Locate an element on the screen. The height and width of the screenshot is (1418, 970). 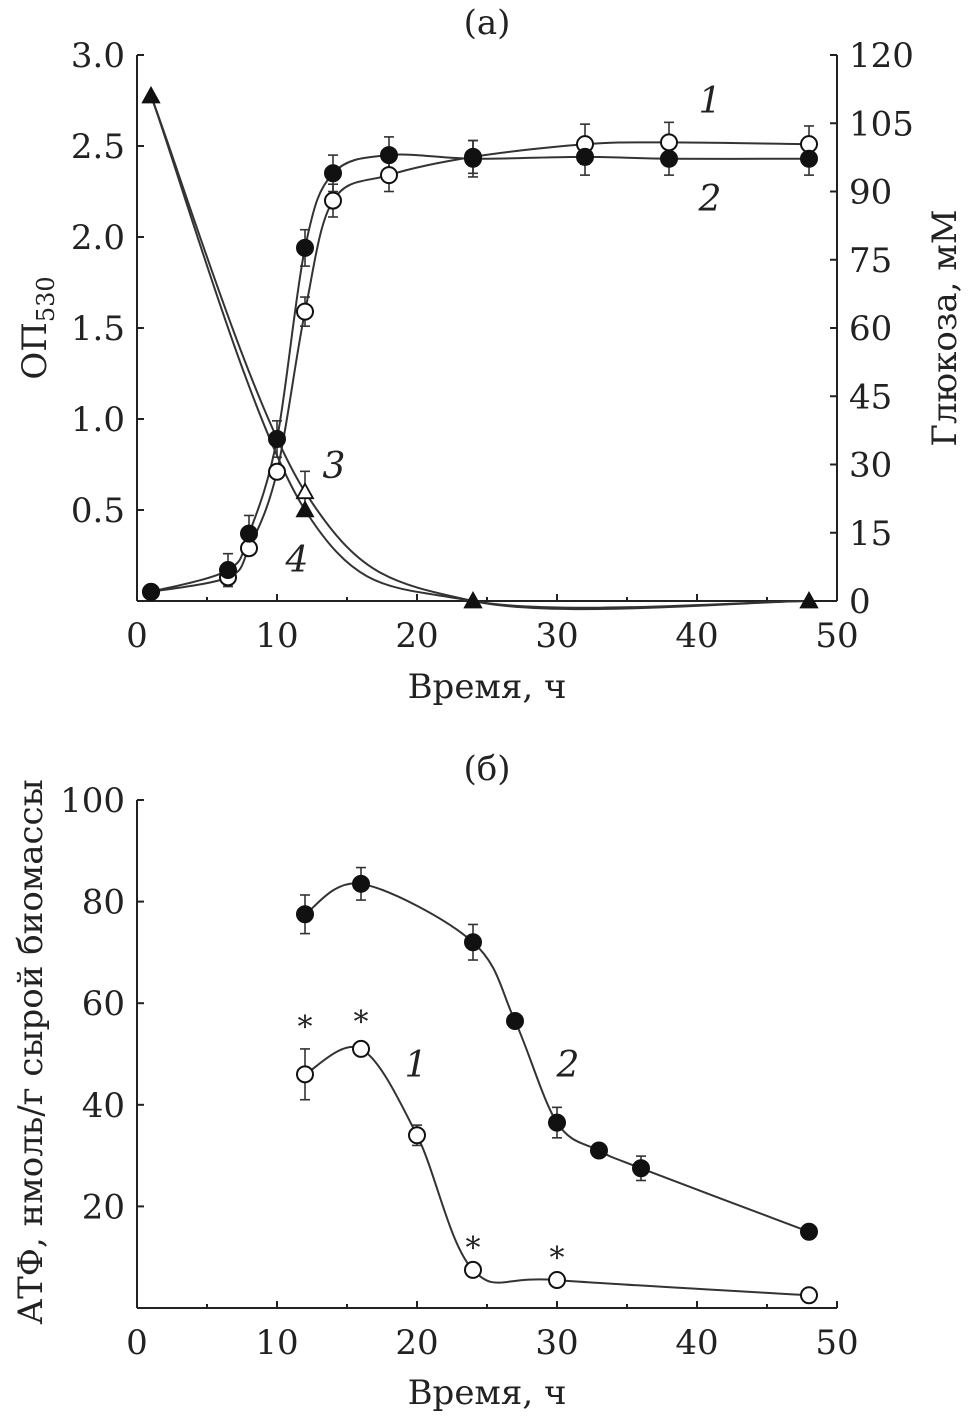
panel-b-x-tick-label: 20 is located at coordinates (416, 1343).